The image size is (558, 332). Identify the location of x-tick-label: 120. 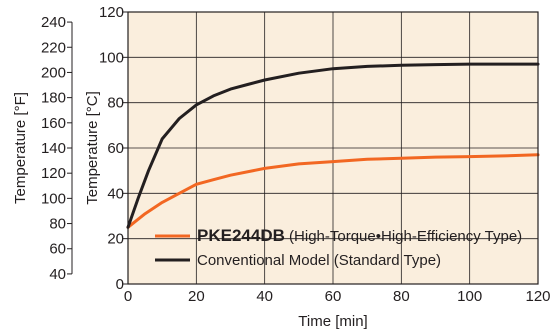
(537, 296).